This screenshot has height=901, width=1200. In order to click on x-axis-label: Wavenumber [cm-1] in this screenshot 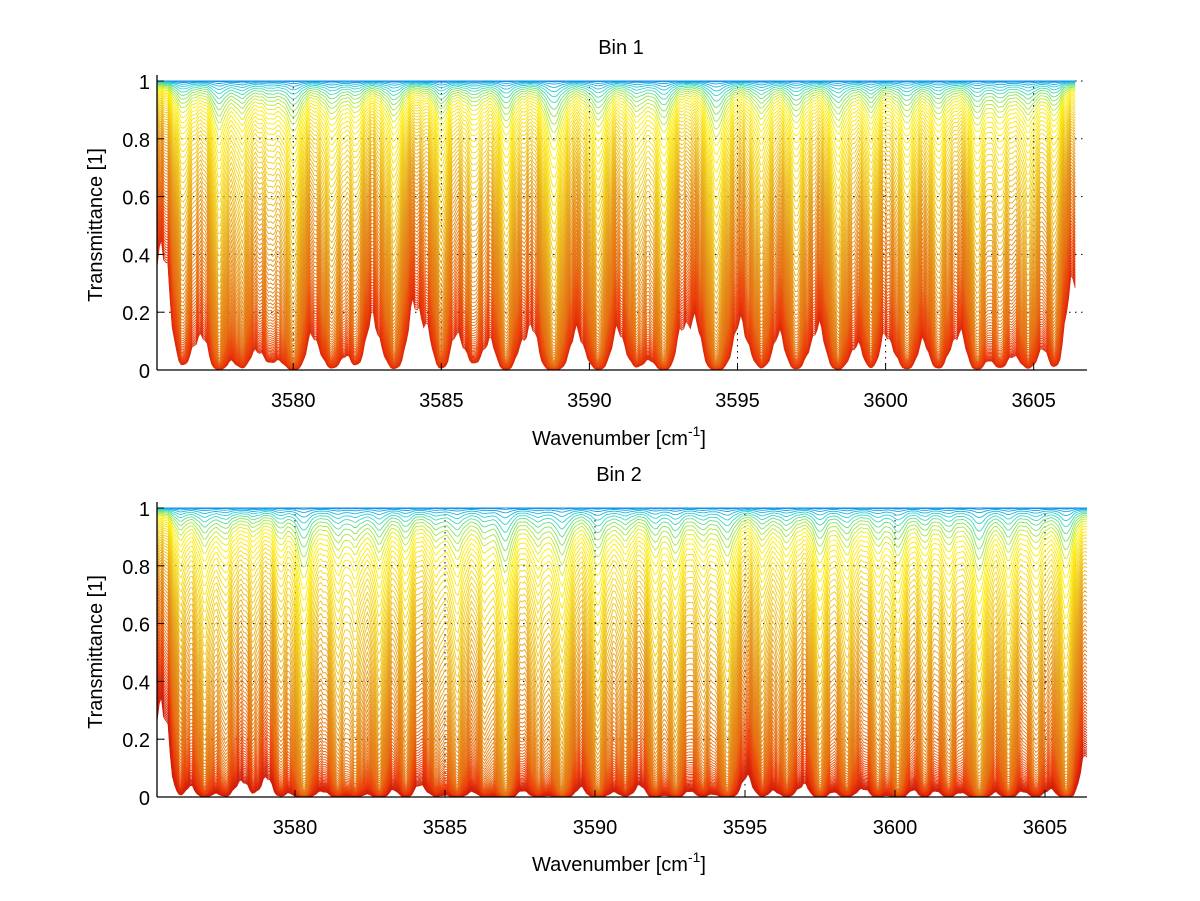, I will do `click(619, 436)`.